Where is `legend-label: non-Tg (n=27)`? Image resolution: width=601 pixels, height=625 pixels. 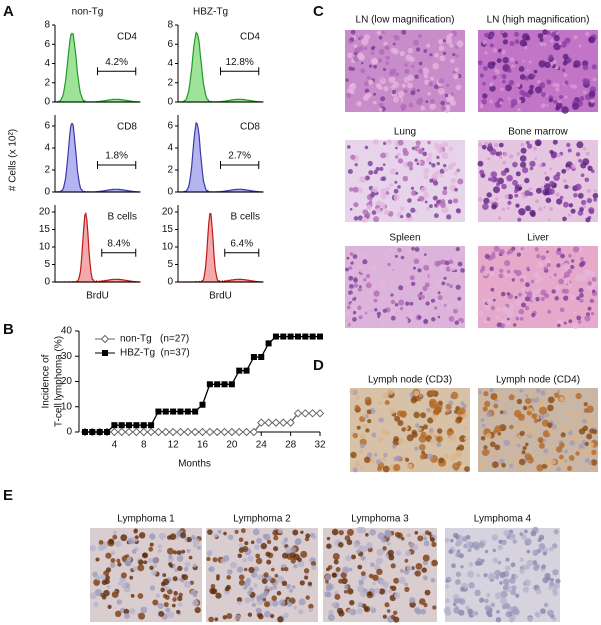 legend-label: non-Tg (n=27) is located at coordinates (154, 339).